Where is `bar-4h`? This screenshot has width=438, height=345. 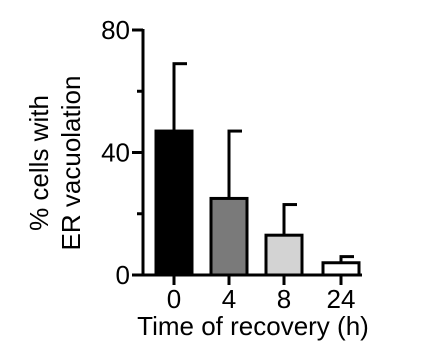
bar-4h is located at coordinates (229, 236).